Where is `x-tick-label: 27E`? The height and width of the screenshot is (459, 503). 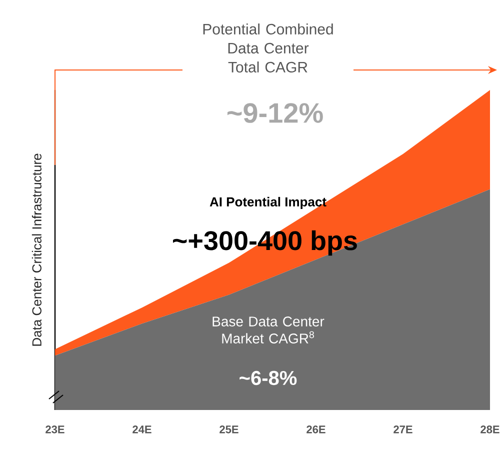 x-tick-label: 27E is located at coordinates (403, 430).